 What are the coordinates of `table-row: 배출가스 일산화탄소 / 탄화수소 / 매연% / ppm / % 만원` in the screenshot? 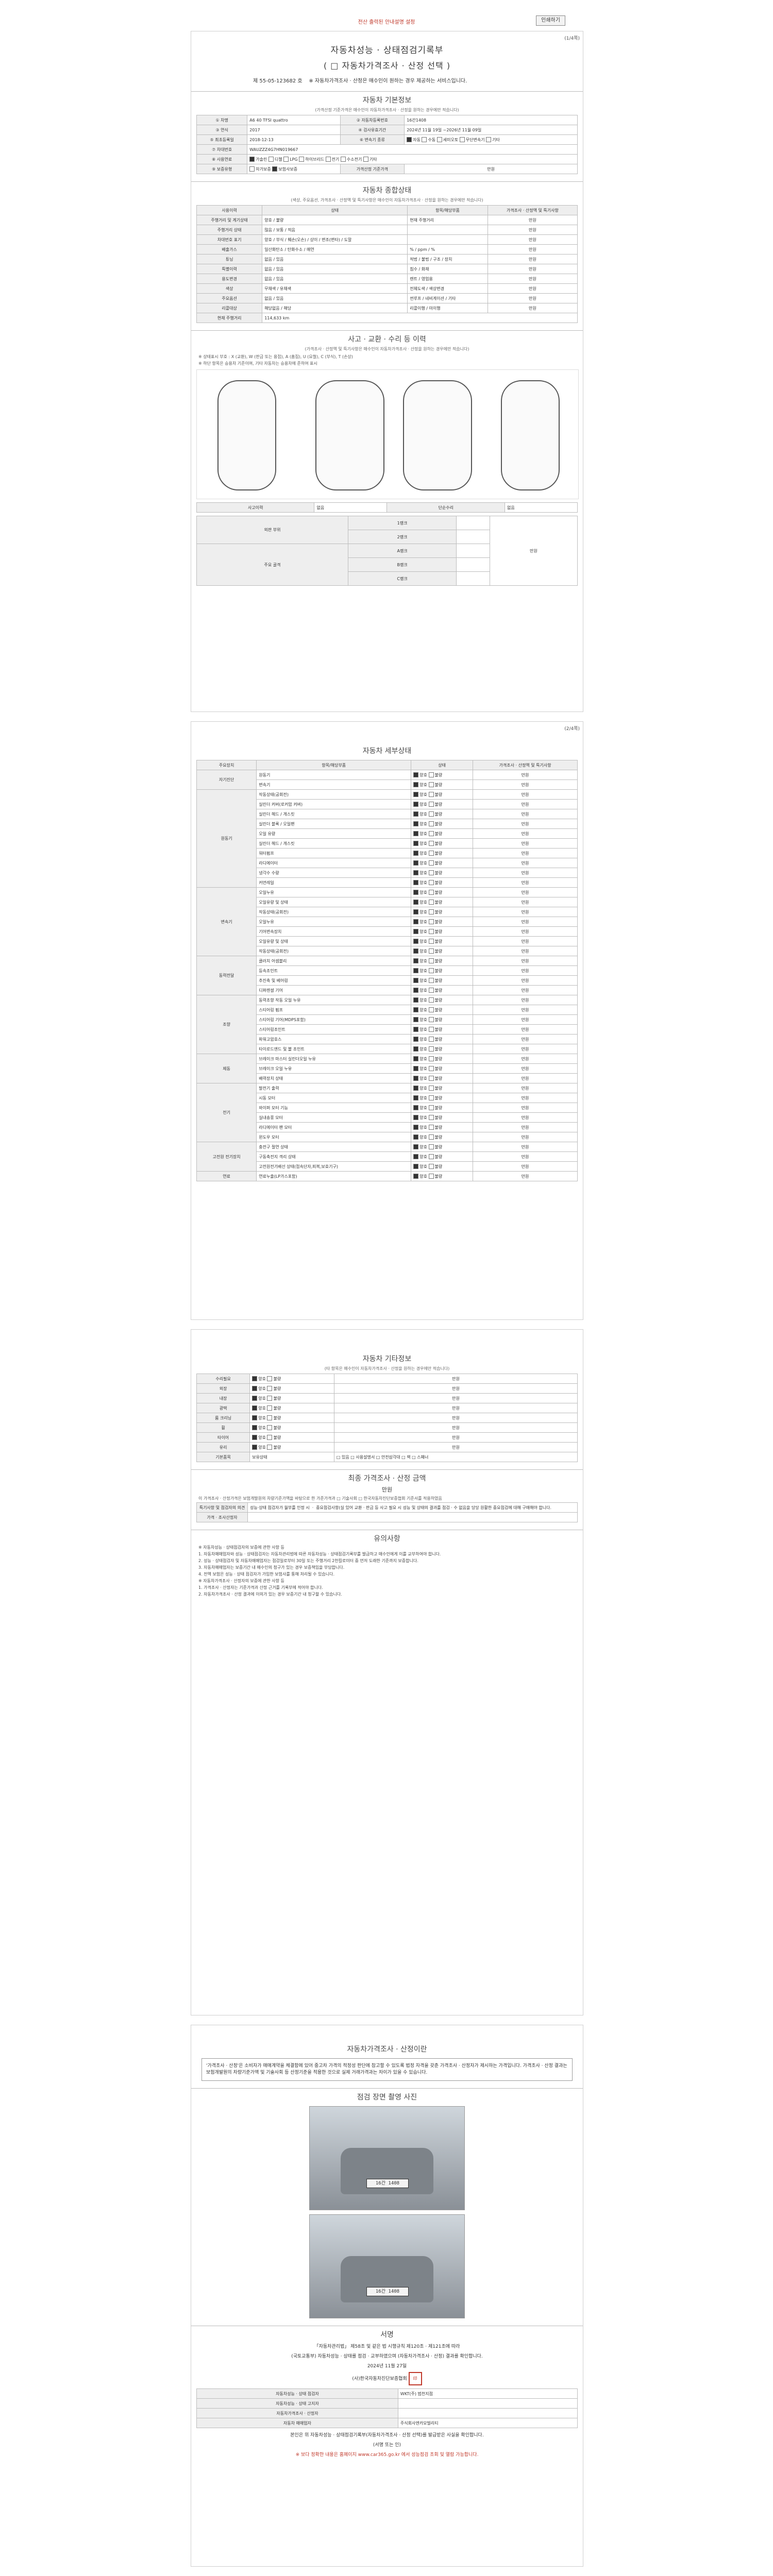 It's located at (387, 249).